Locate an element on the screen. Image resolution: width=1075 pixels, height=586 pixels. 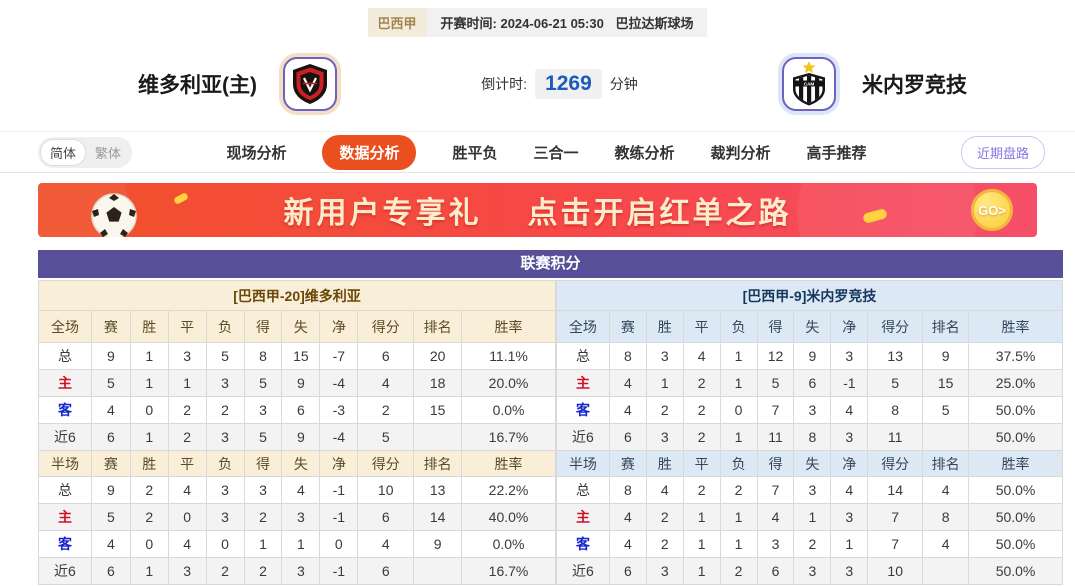
top-info-bar: 巴西甲 开赛时间: 2024-06-21 05:30 巴拉达斯球场 is located at coordinates (537, 18).